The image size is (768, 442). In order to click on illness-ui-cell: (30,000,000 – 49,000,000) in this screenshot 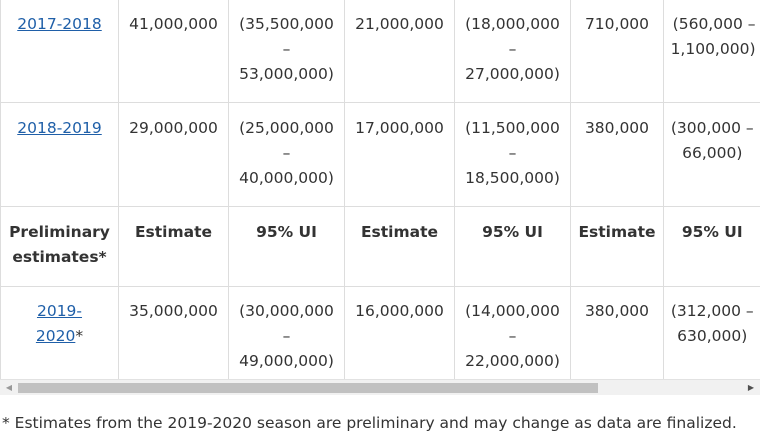, I will do `click(286, 337)`.